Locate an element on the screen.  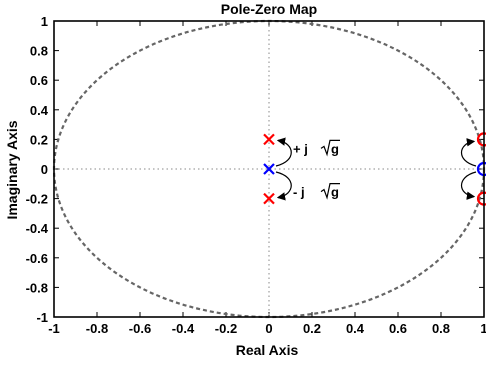
y-tick-label: 1 is located at coordinates (44, 21).